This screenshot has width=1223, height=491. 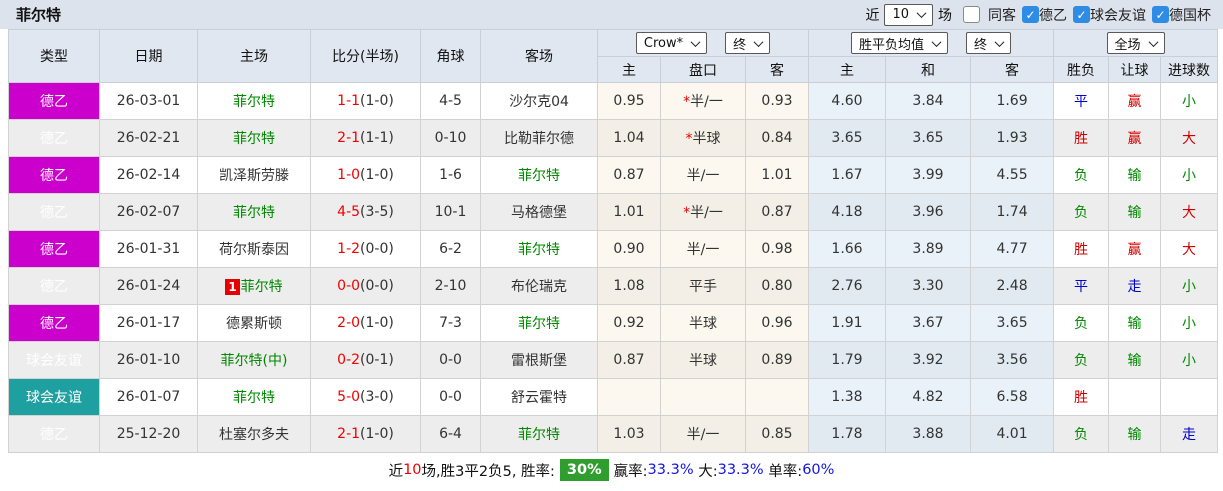 I want to click on cell-date: 26-02-07, so click(x=148, y=212).